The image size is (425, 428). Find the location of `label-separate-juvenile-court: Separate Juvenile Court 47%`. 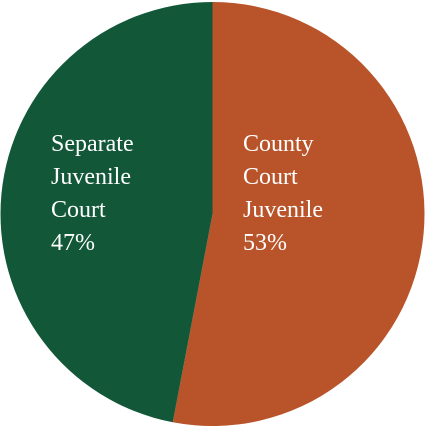

label-separate-juvenile-court: Separate Juvenile Court 47% is located at coordinates (95, 193).